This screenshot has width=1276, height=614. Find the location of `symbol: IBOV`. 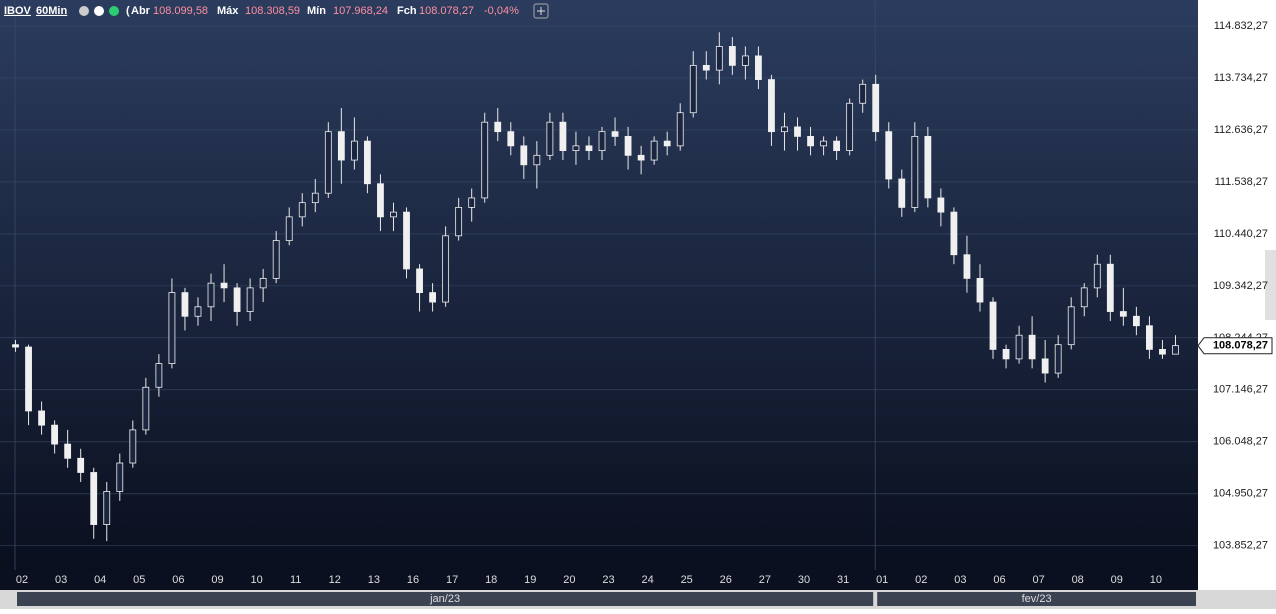

symbol: IBOV is located at coordinates (18, 11).